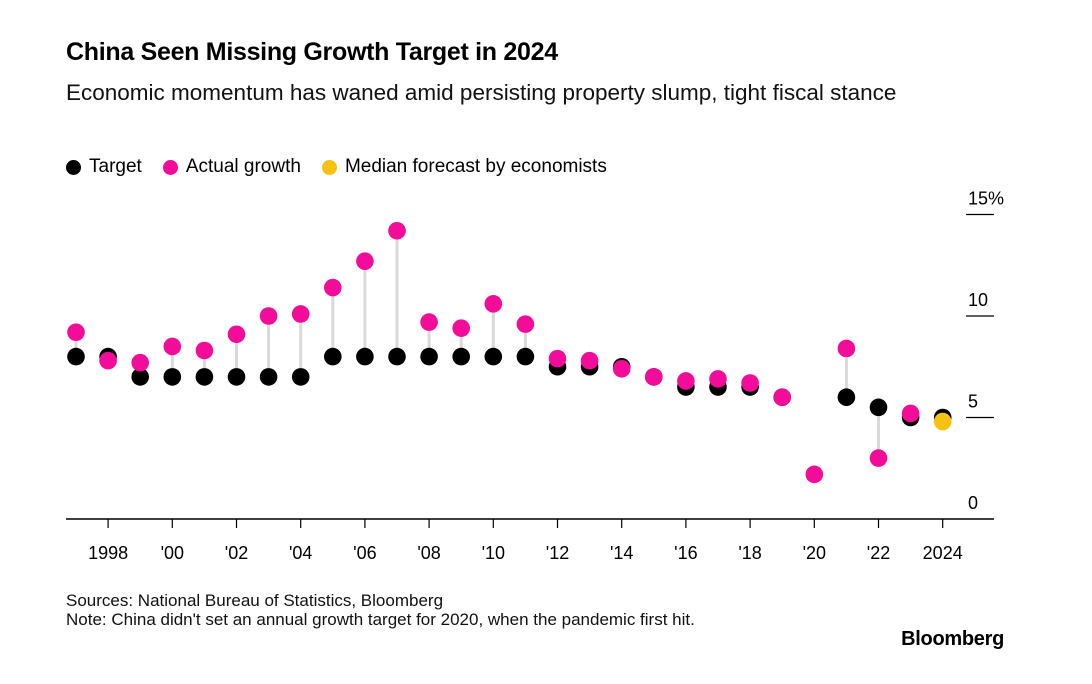  What do you see at coordinates (170, 167) in the screenshot?
I see `legend-swatch-actual-growth` at bounding box center [170, 167].